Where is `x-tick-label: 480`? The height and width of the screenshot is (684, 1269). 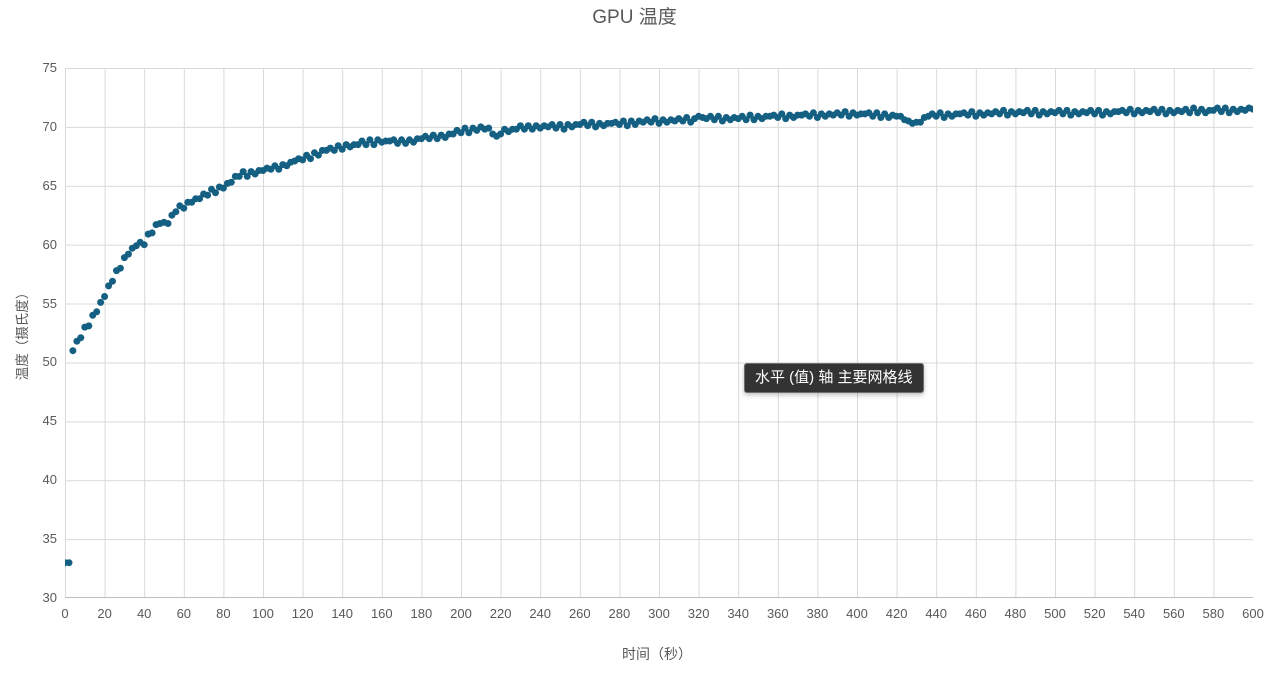 x-tick-label: 480 is located at coordinates (1015, 613).